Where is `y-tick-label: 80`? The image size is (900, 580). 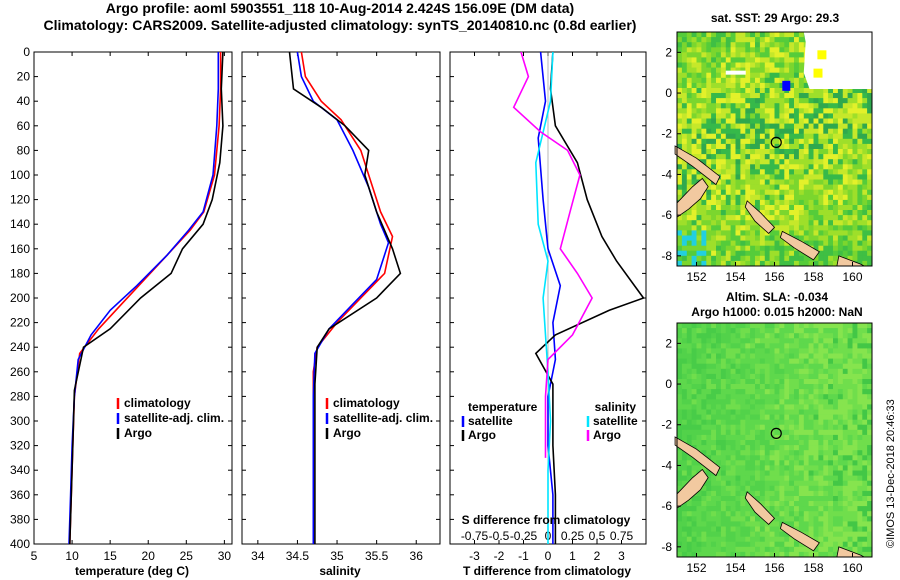 y-tick-label: 80 is located at coordinates (24, 150).